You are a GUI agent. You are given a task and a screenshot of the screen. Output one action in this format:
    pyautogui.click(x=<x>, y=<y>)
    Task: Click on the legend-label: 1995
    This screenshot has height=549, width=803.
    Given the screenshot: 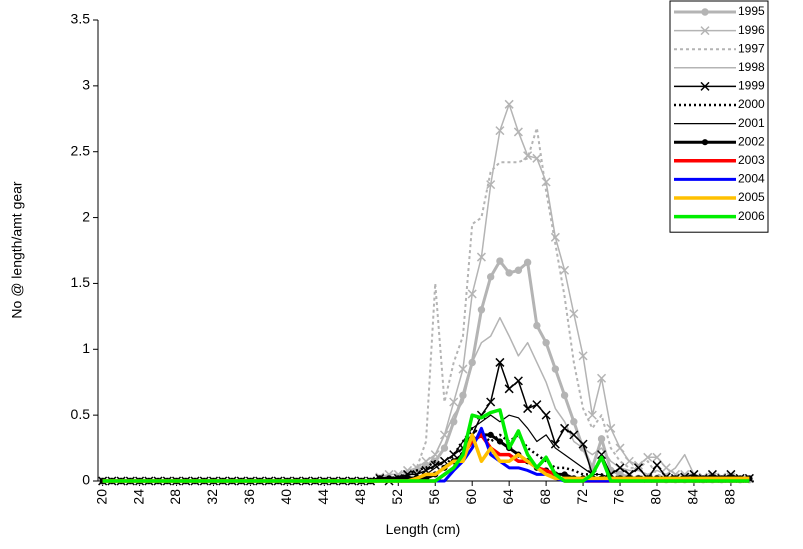 What is the action you would take?
    pyautogui.click(x=751, y=11)
    